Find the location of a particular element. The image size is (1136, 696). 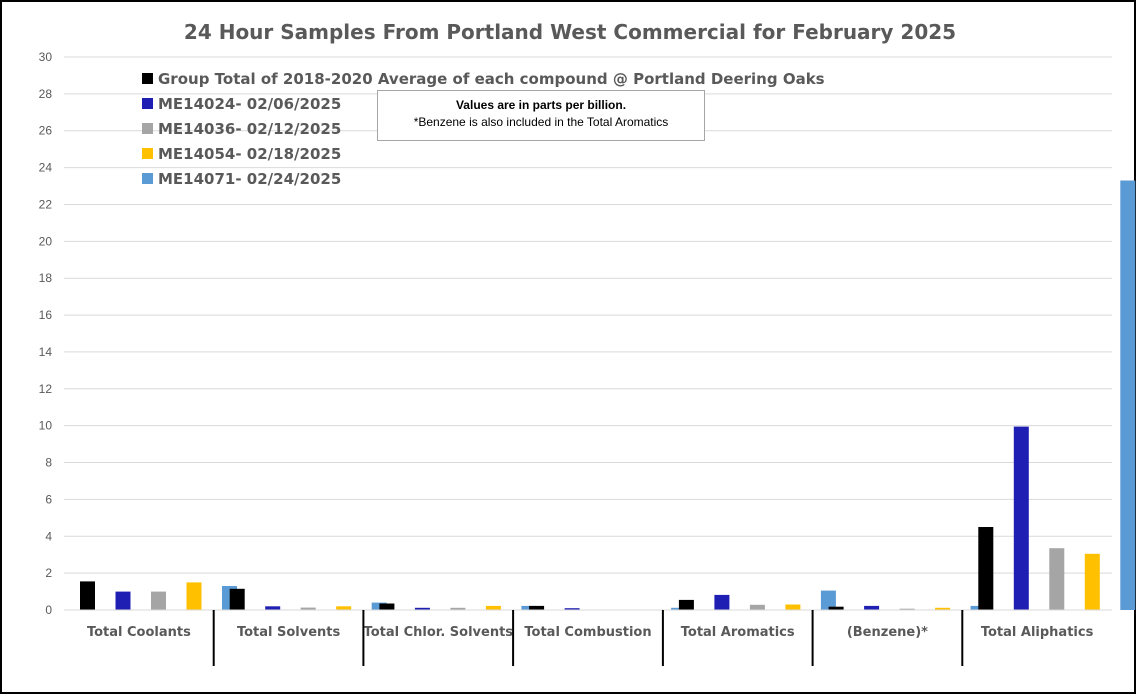

y-tick-label: 30 is located at coordinates (46, 57).